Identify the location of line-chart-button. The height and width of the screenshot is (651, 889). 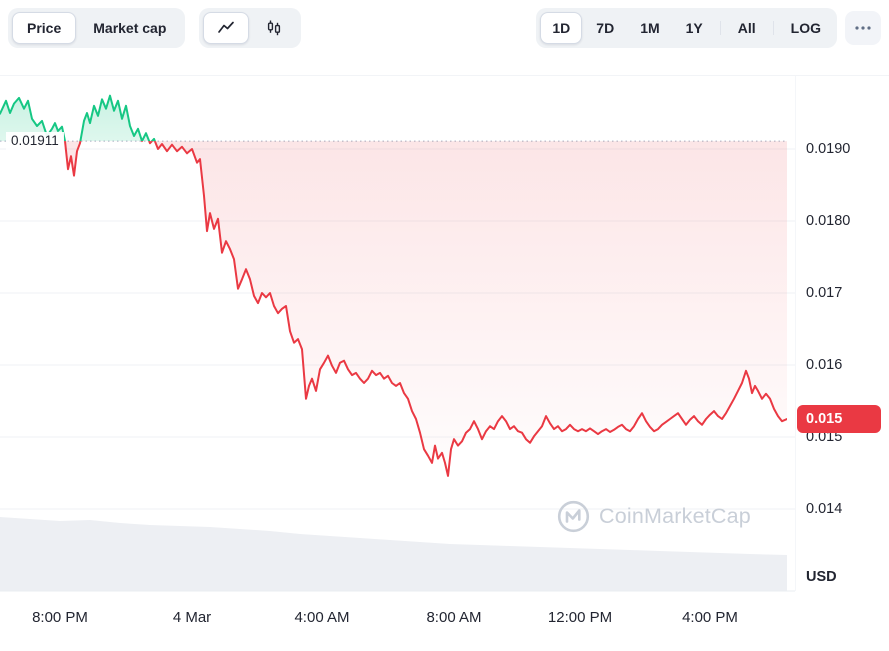
(226, 28).